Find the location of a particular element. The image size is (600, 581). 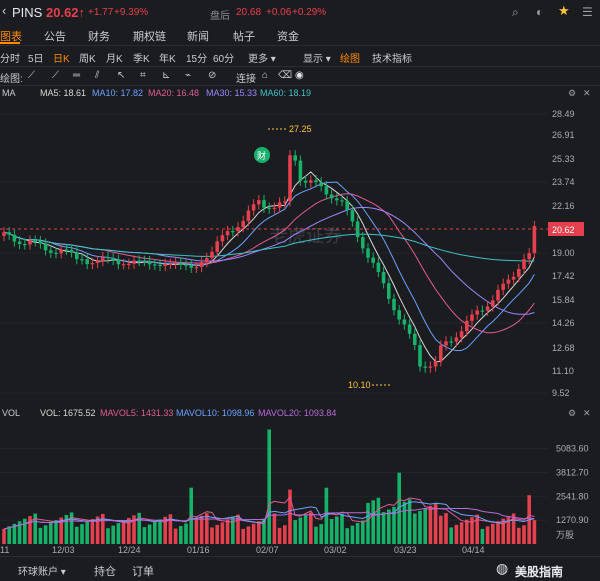

tab-financials: 财务 is located at coordinates (99, 37).